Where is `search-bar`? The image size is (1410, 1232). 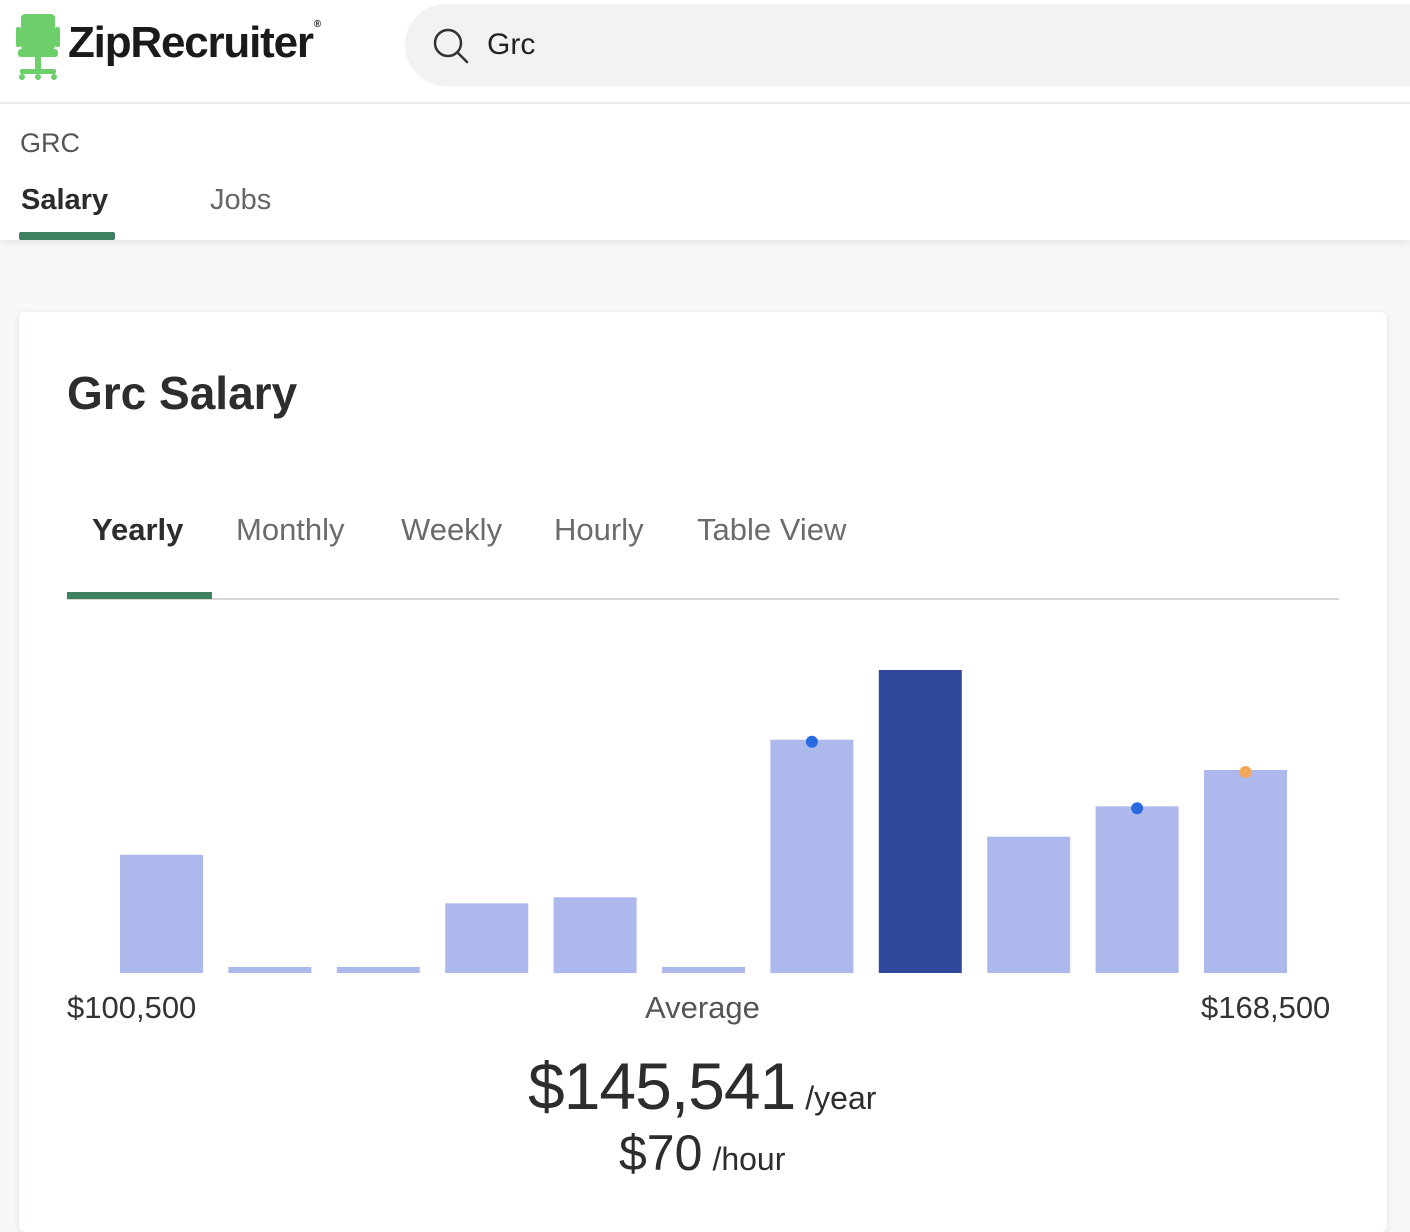
search-bar is located at coordinates (907, 45).